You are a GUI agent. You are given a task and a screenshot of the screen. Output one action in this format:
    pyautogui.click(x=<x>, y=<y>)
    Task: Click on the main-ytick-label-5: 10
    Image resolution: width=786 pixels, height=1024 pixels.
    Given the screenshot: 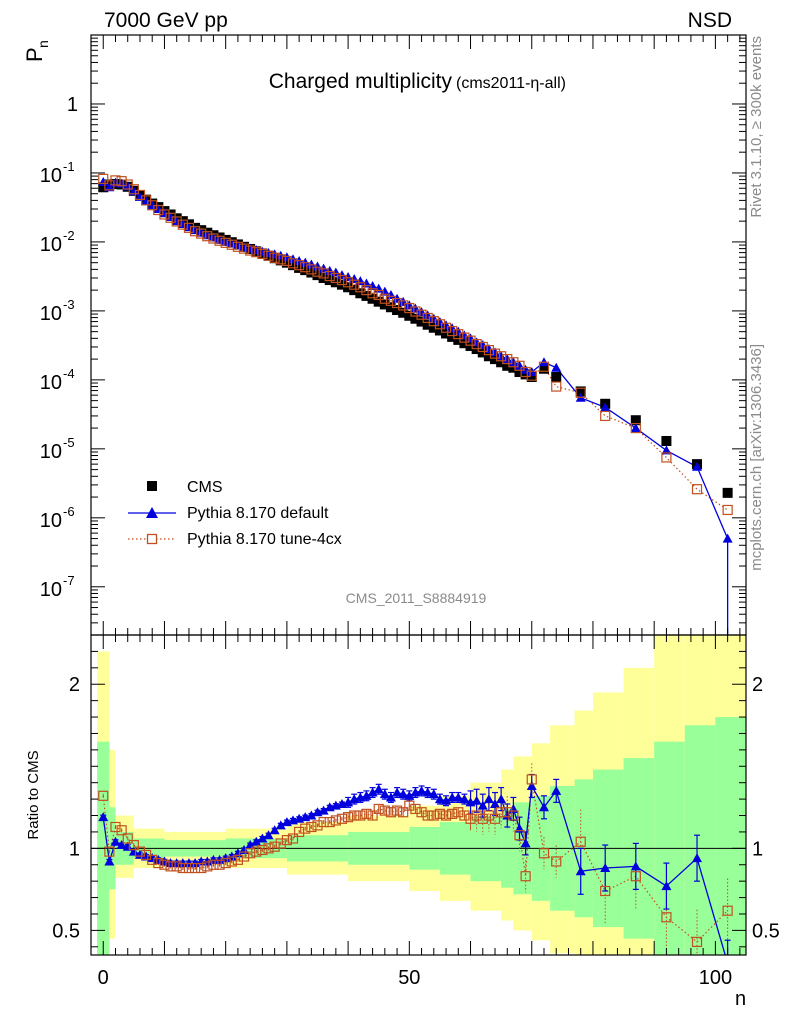 What is the action you would take?
    pyautogui.click(x=51, y=245)
    